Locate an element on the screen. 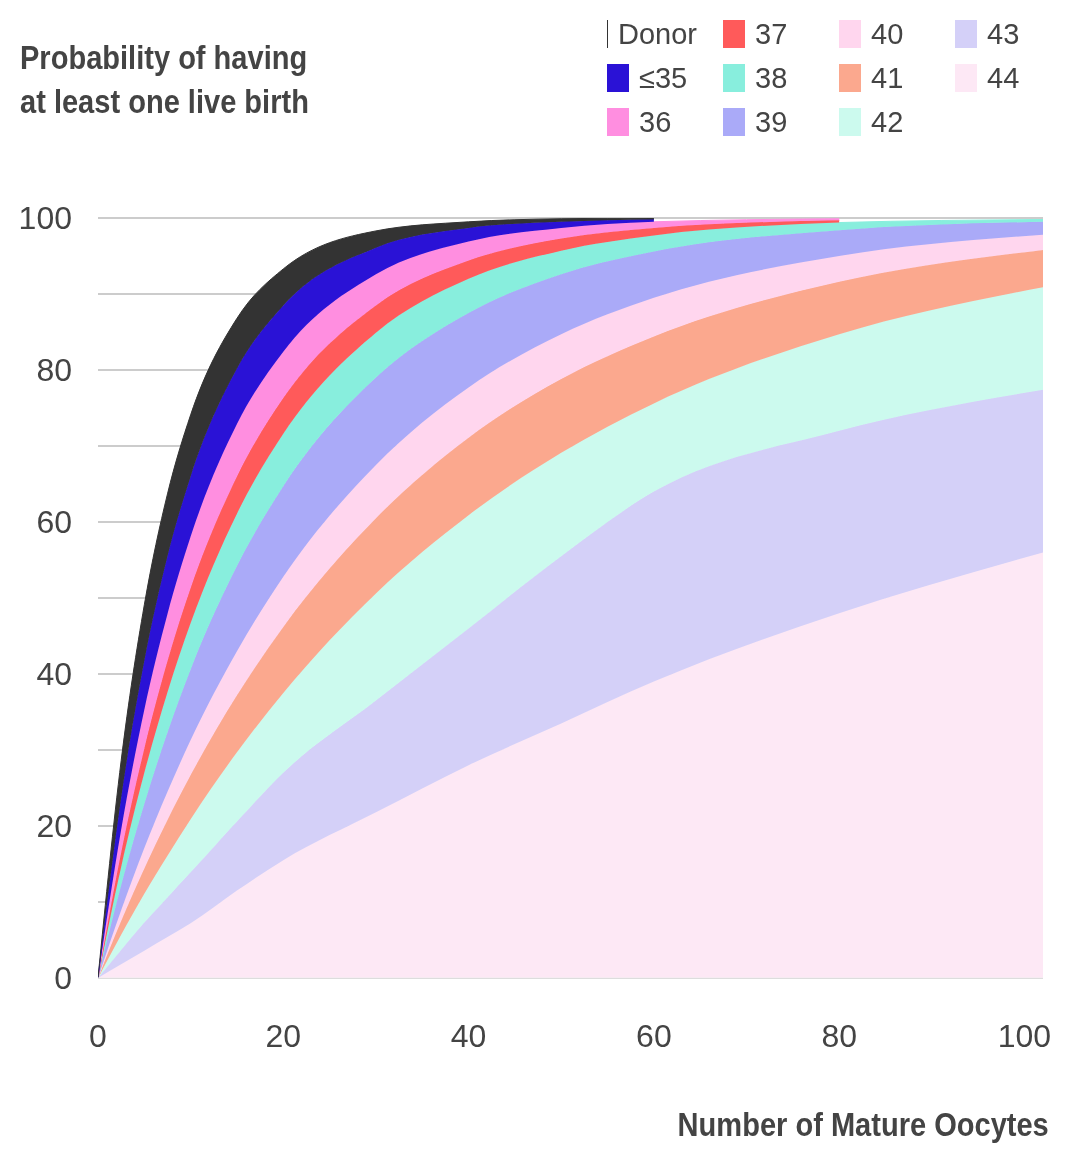 This screenshot has width=1069, height=1149. legend-label: 36 is located at coordinates (655, 121).